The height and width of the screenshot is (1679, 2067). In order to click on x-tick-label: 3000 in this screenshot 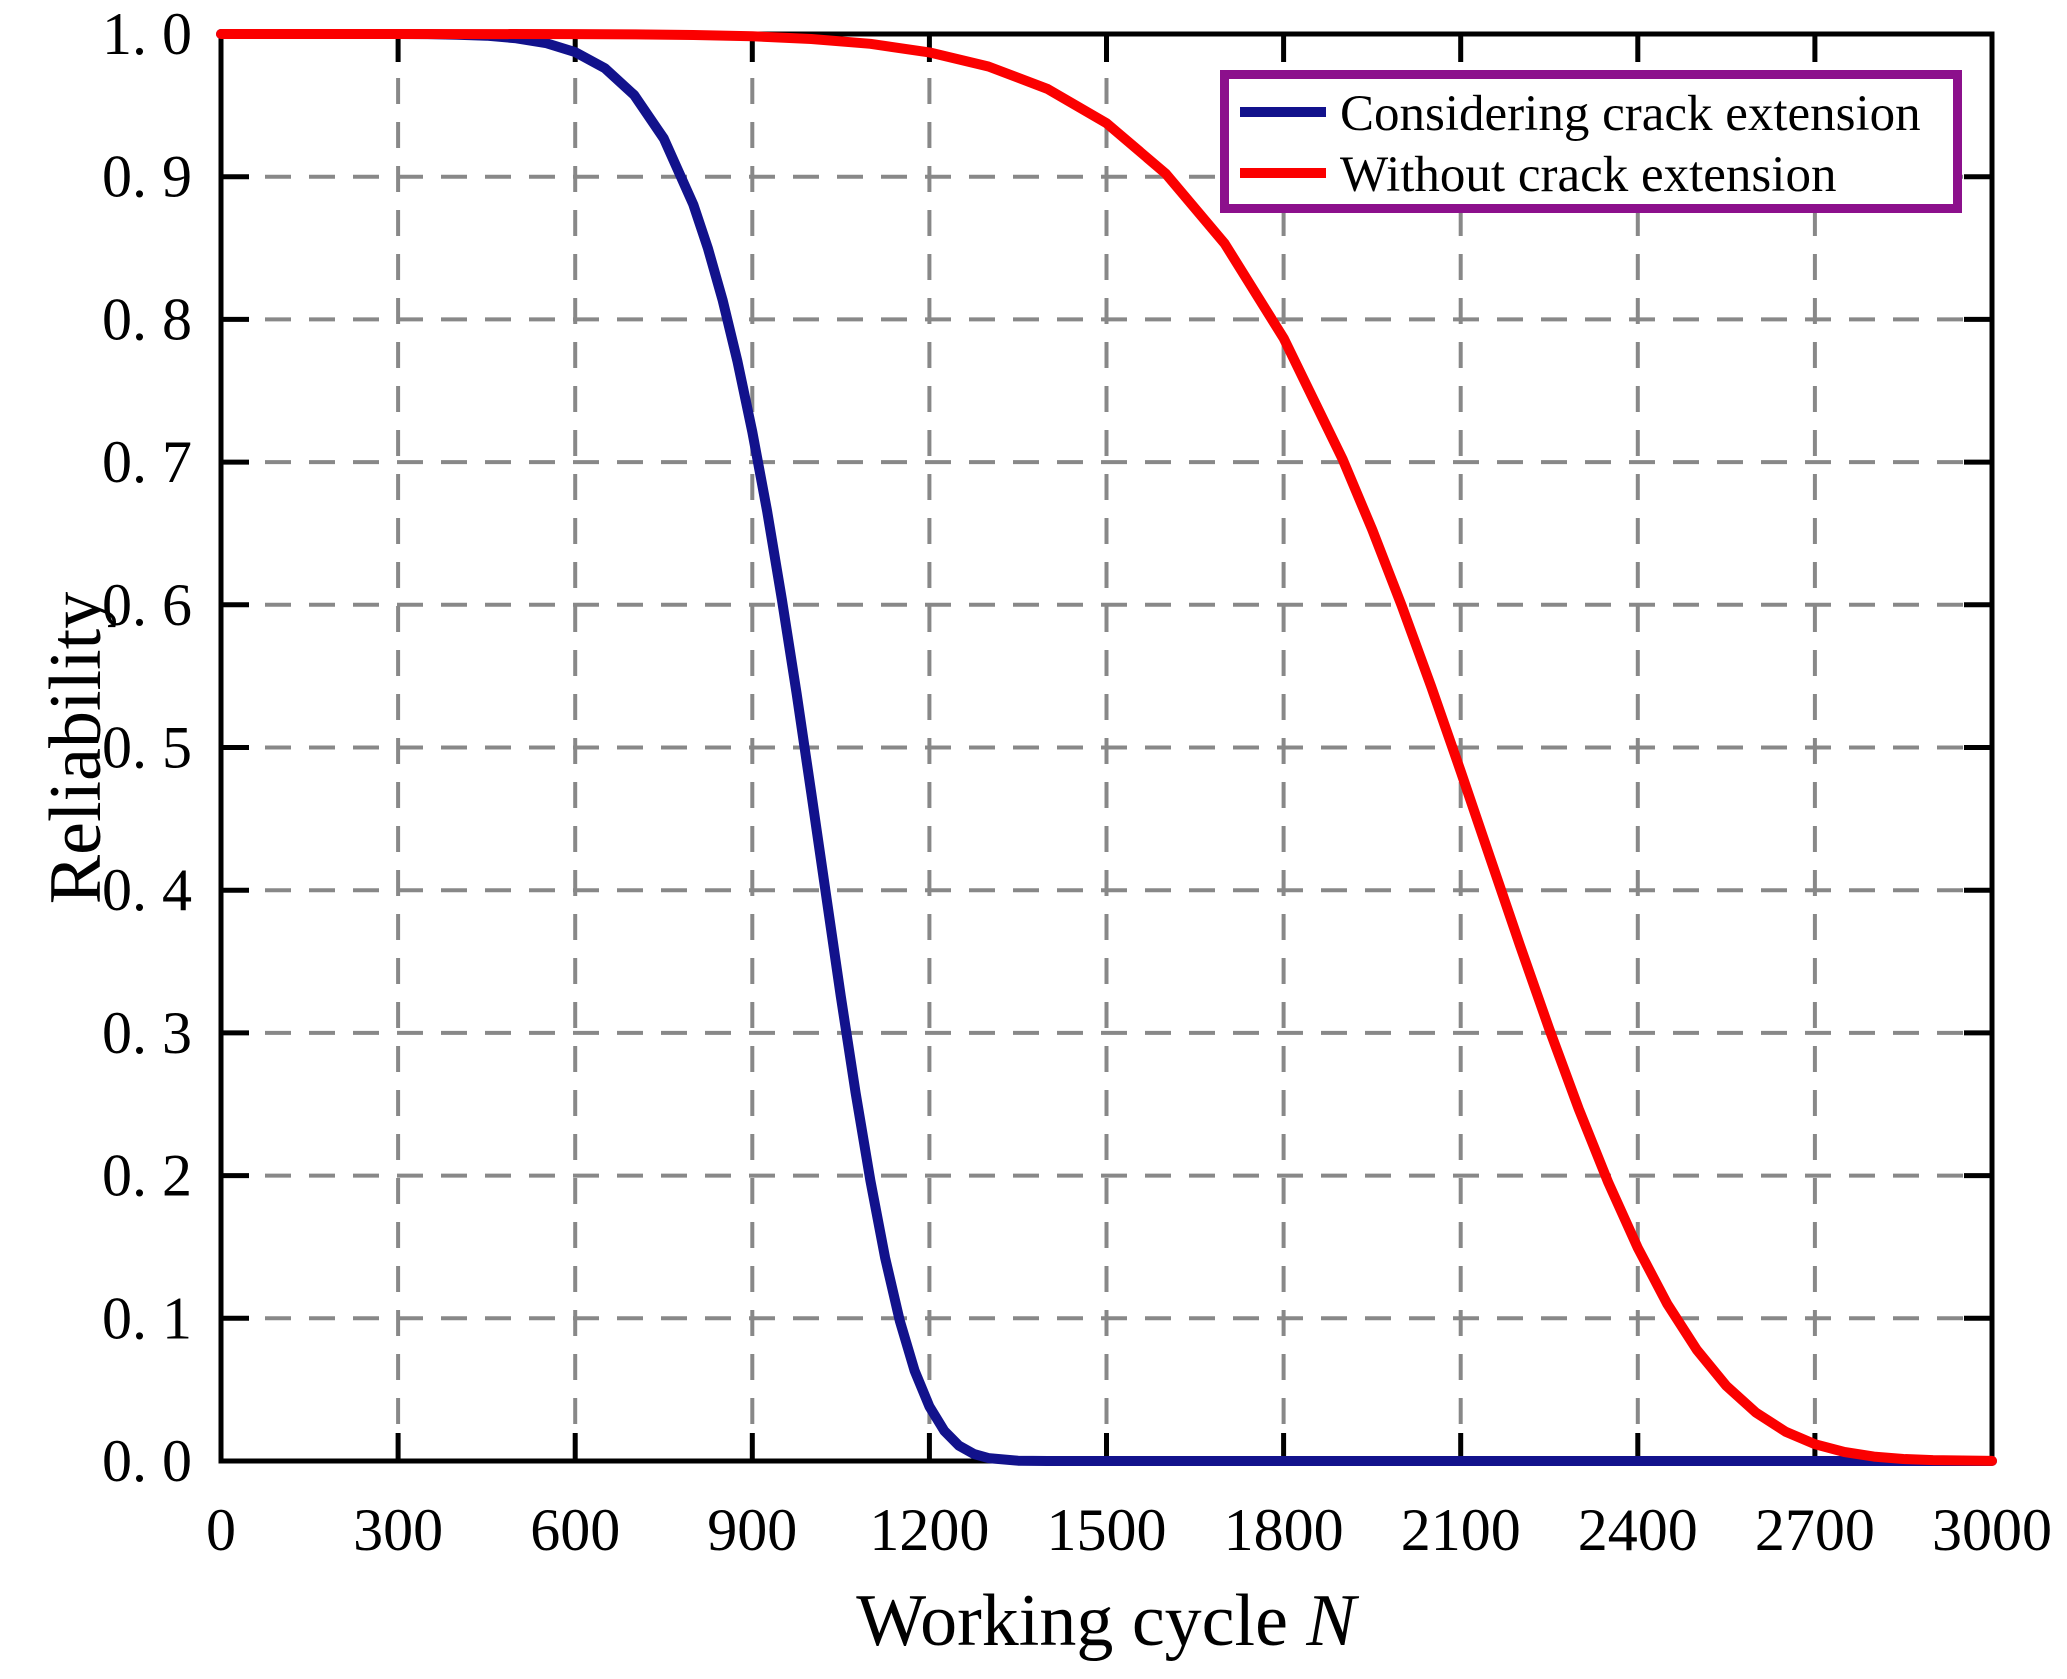, I will do `click(1992, 1530)`.